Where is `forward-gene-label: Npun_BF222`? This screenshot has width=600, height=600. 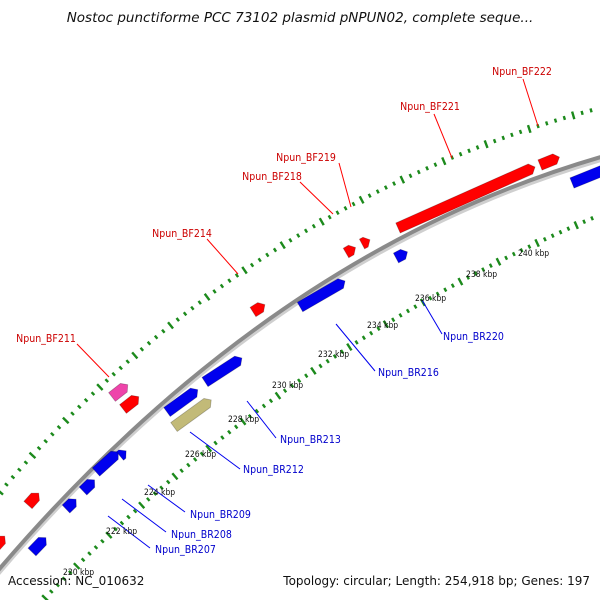 forward-gene-label: Npun_BF222 is located at coordinates (522, 72).